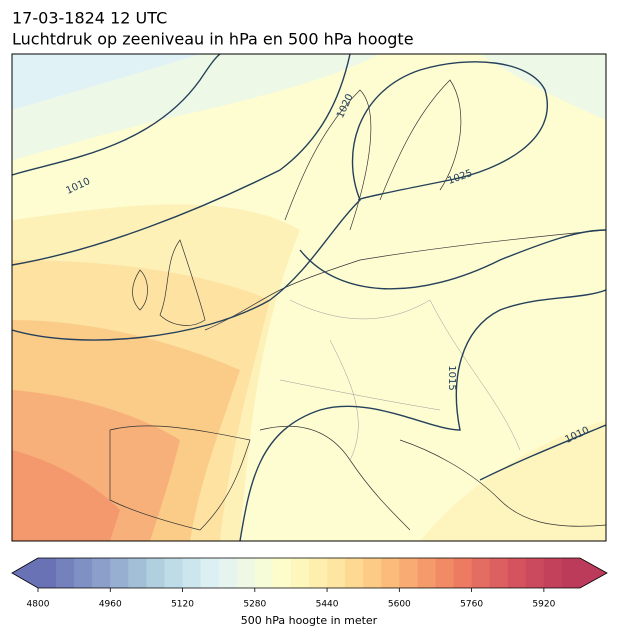  Describe the element at coordinates (182, 605) in the screenshot. I see `colorbar-tick-label: 5120` at that location.